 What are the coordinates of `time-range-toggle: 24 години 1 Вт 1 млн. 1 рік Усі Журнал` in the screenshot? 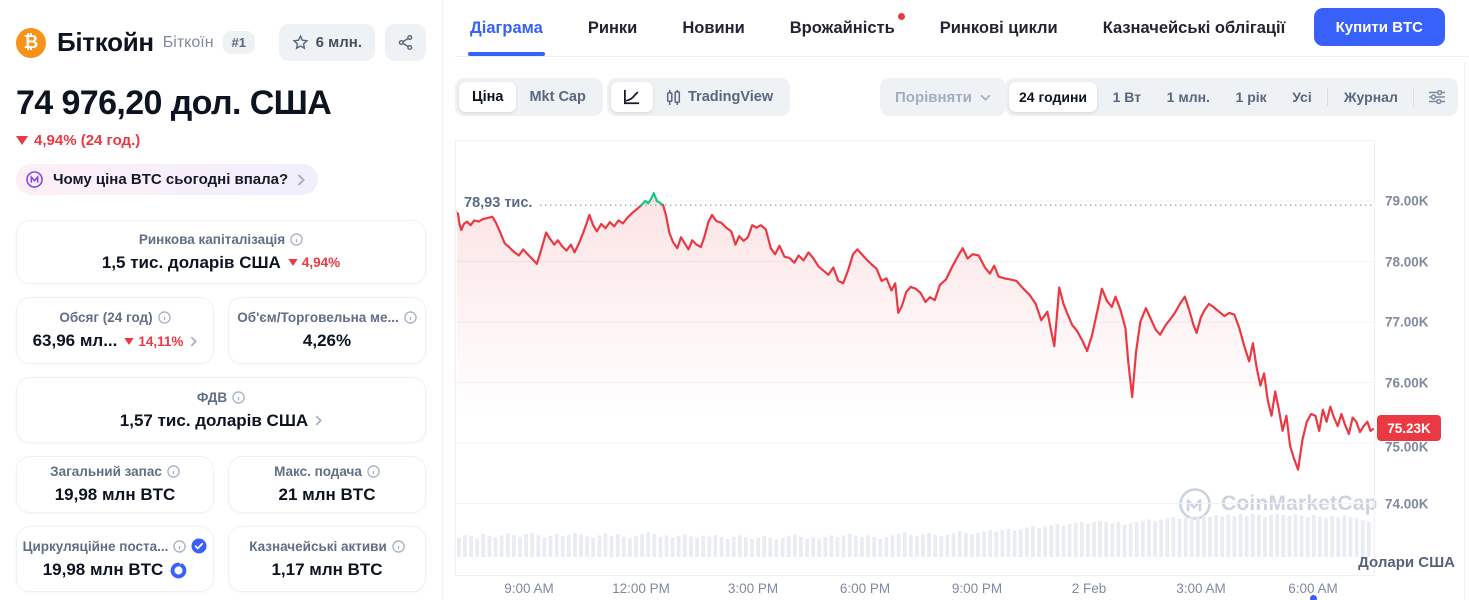 It's located at (1231, 97).